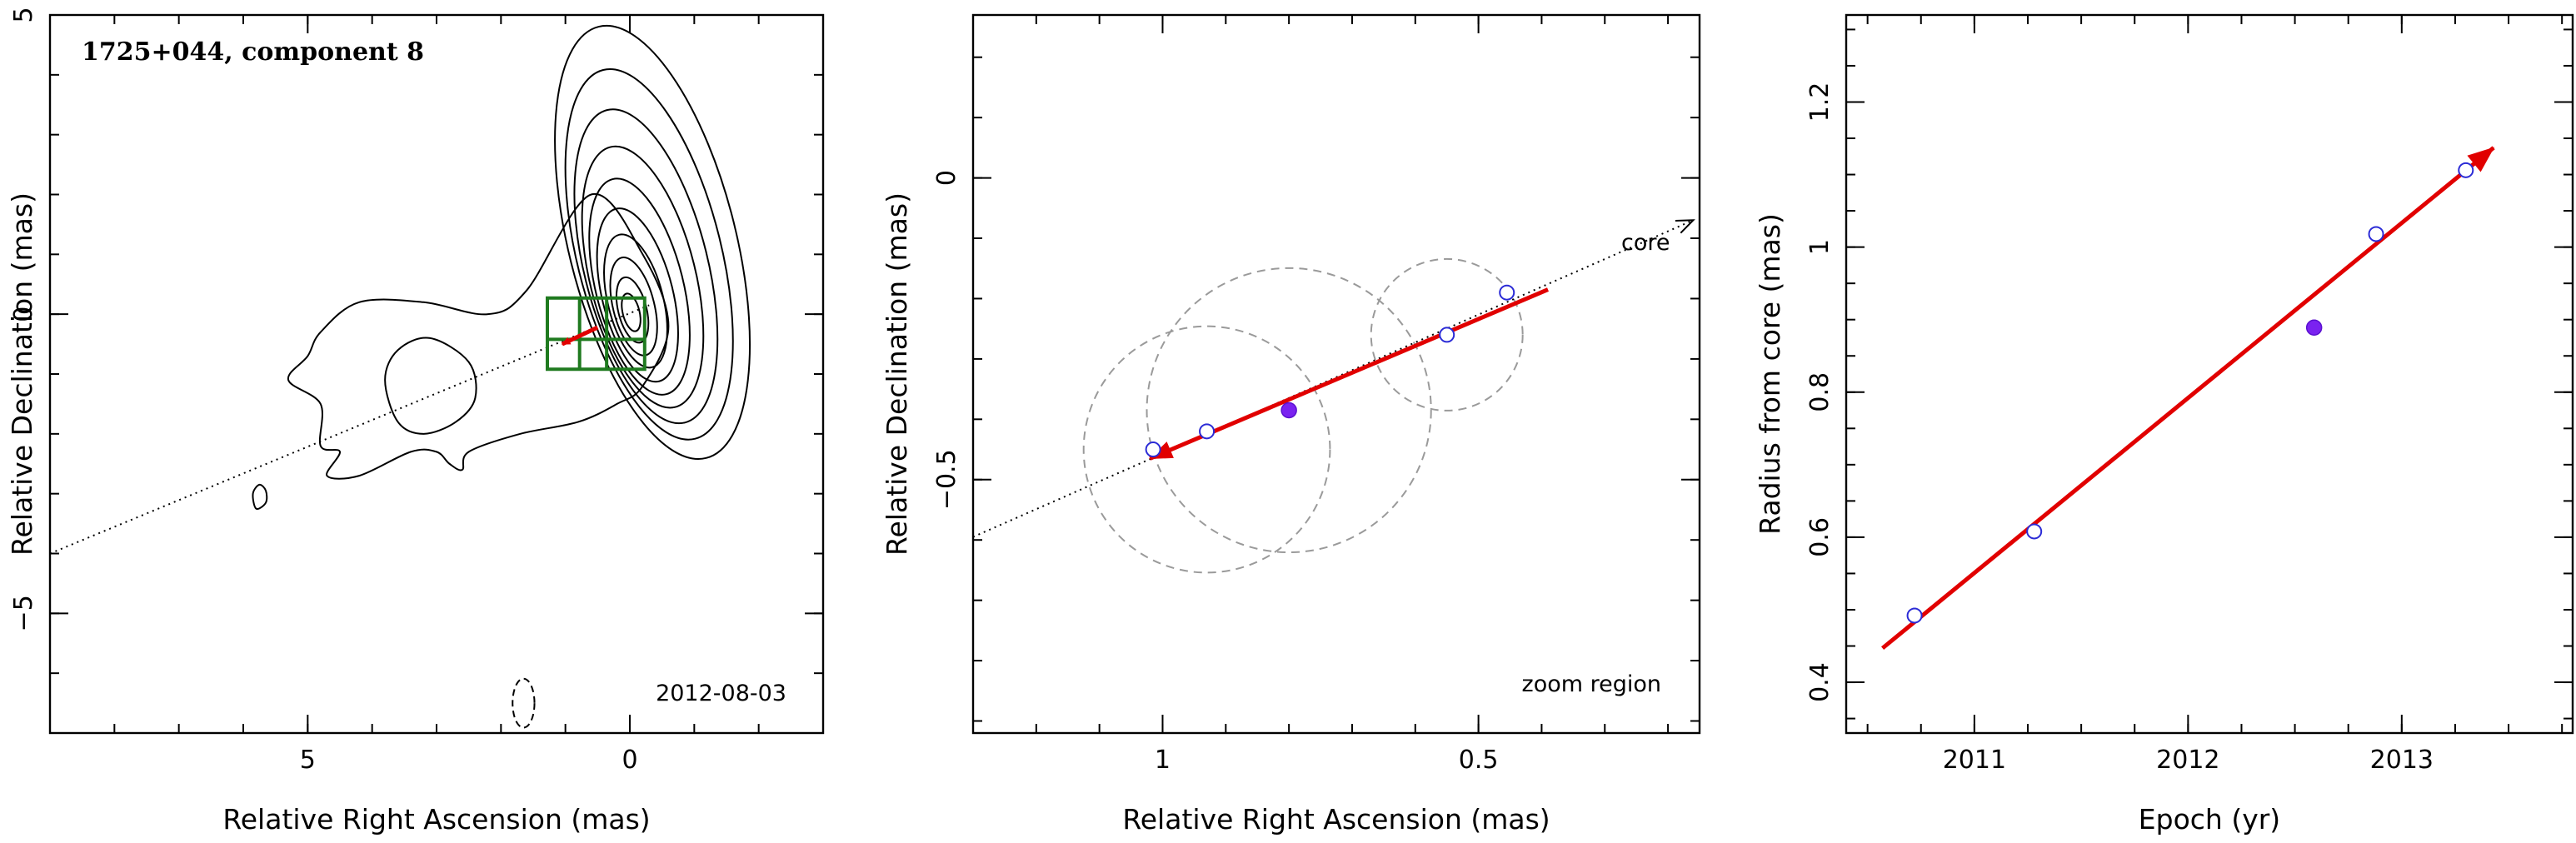  Describe the element at coordinates (1163, 760) in the screenshot. I see `zoom-xtick-label: 1` at that location.